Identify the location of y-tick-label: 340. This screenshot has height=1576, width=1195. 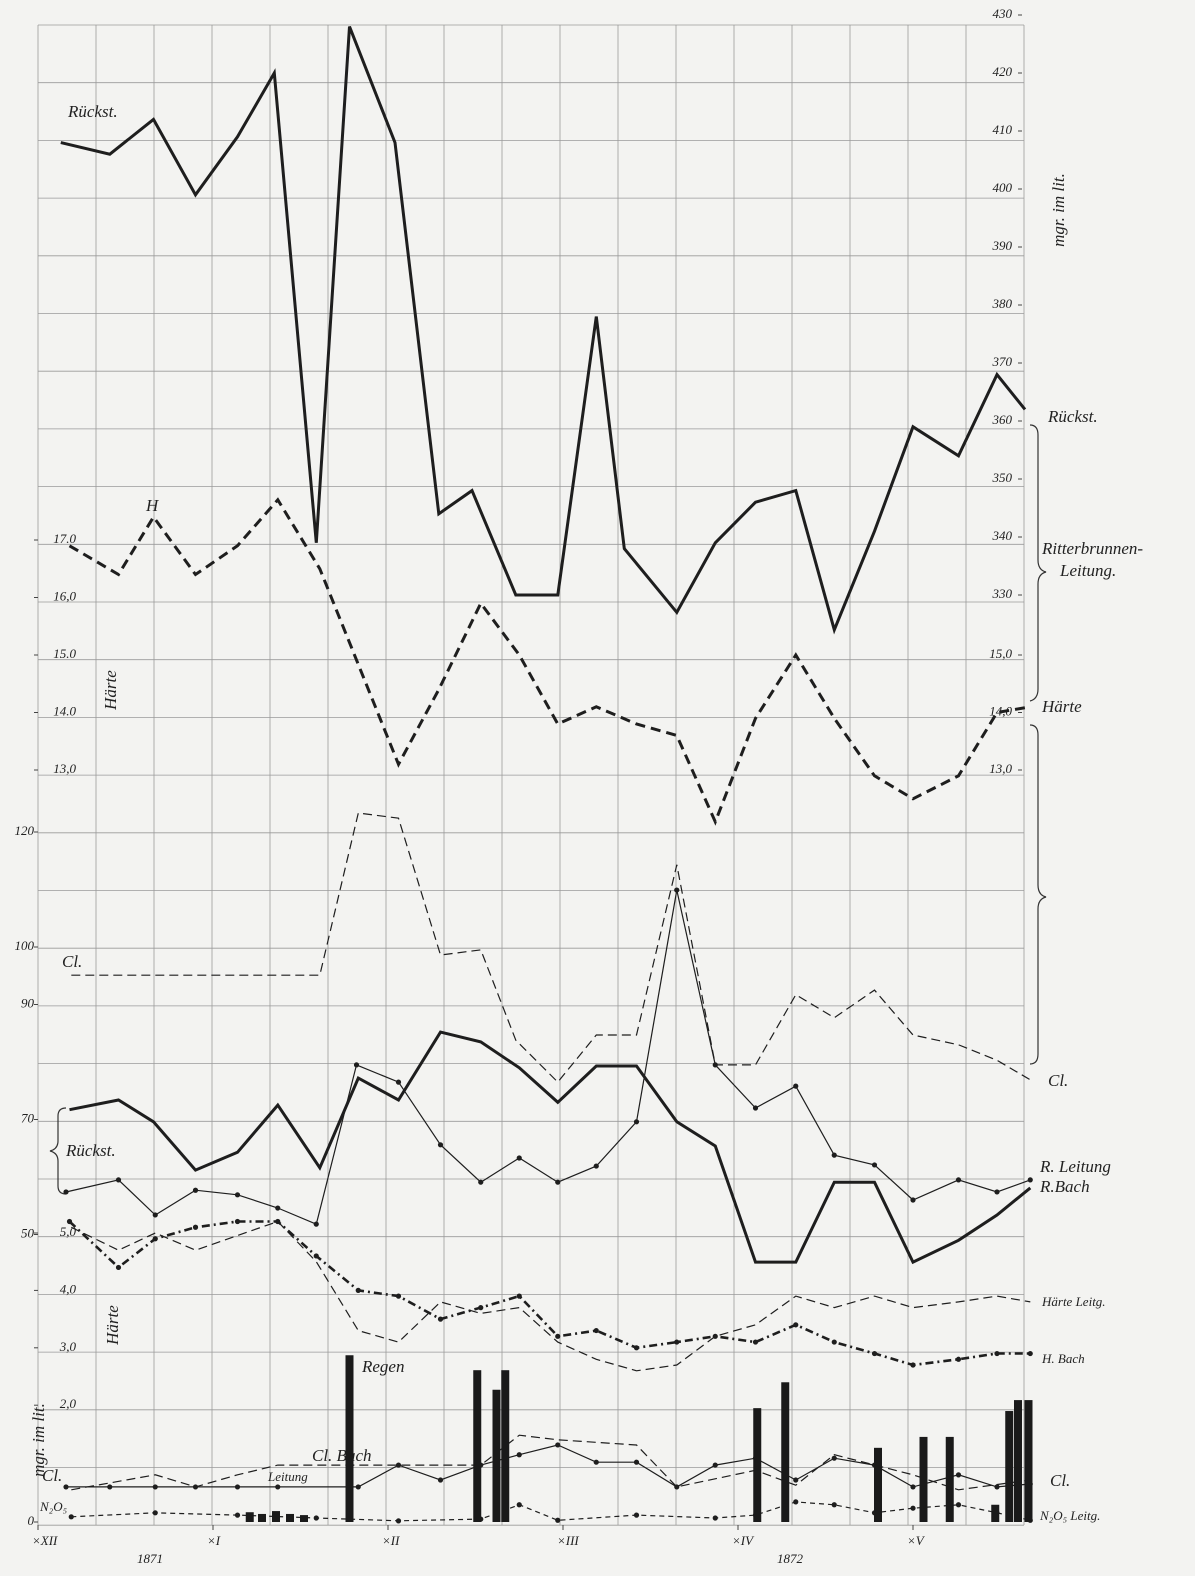
(1002, 535).